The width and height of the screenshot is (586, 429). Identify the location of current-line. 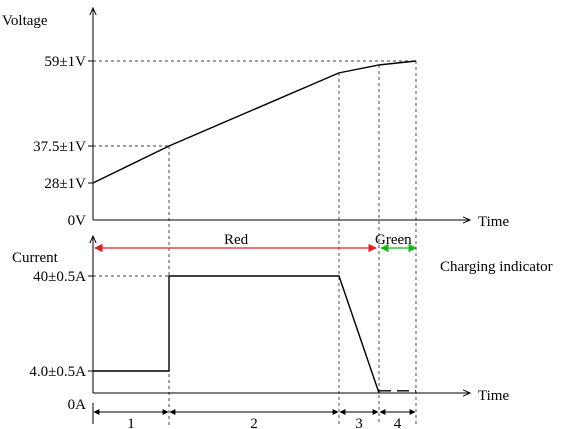
(236, 334).